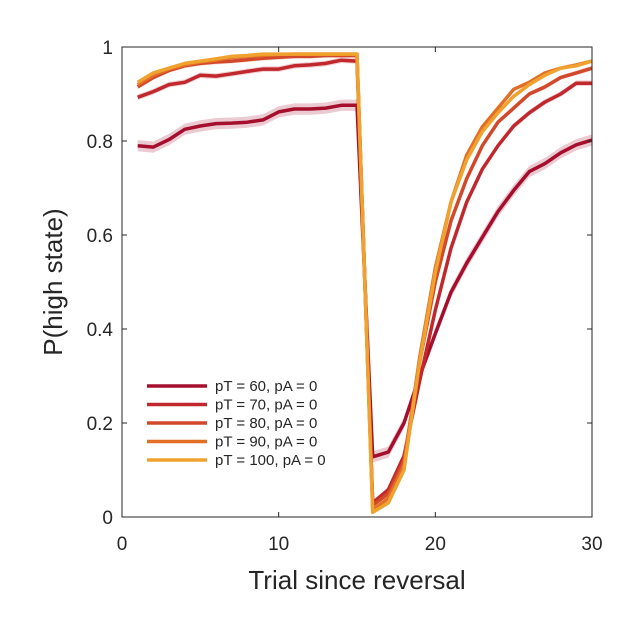 This screenshot has height=625, width=625. Describe the element at coordinates (266, 405) in the screenshot. I see `legend-label-1: pT = 70, pA = 0` at that location.